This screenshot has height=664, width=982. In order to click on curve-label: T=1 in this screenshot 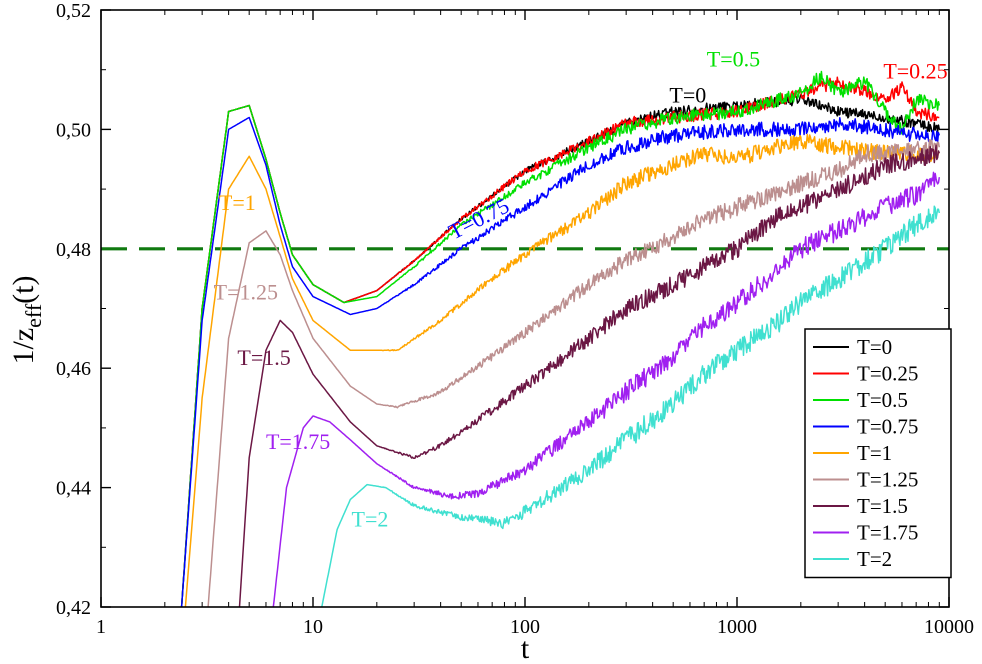, I will do `click(237, 202)`.